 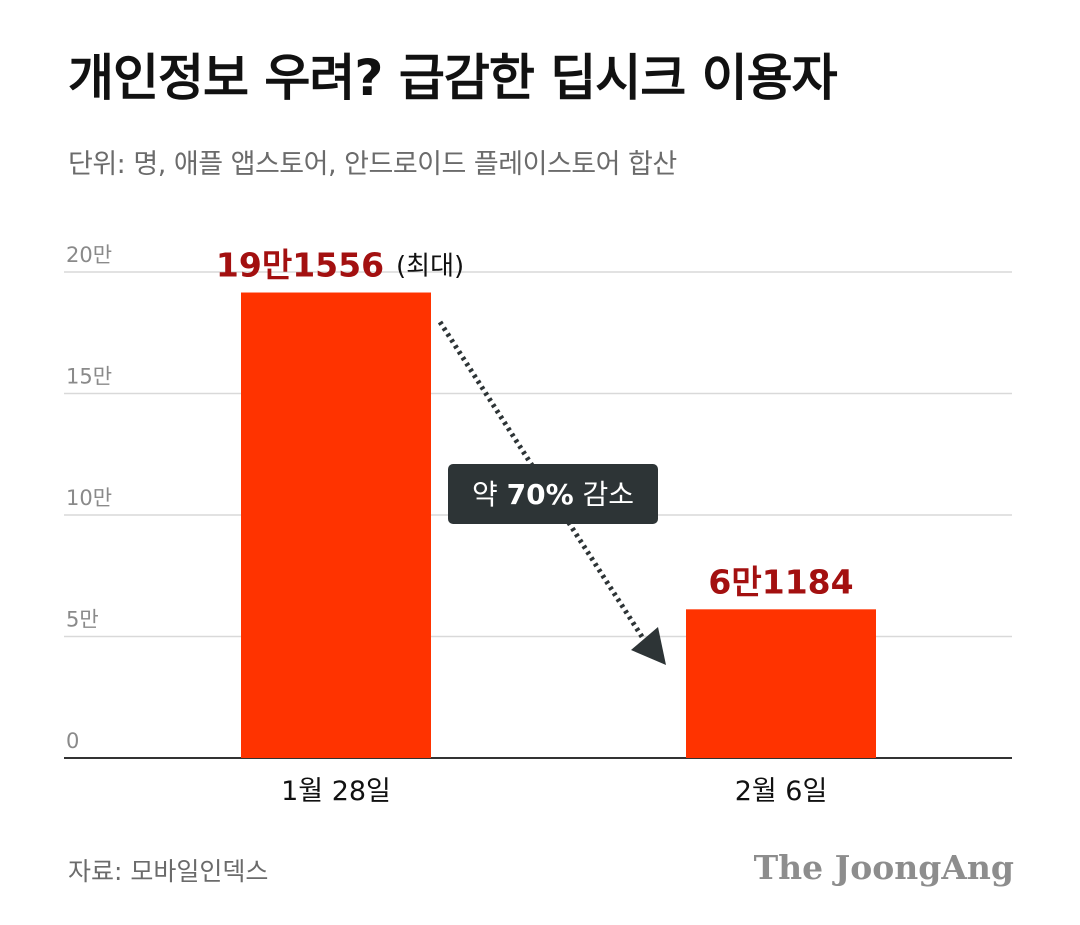 What do you see at coordinates (883, 867) in the screenshot?
I see `publisher-logo: The JoongAng` at bounding box center [883, 867].